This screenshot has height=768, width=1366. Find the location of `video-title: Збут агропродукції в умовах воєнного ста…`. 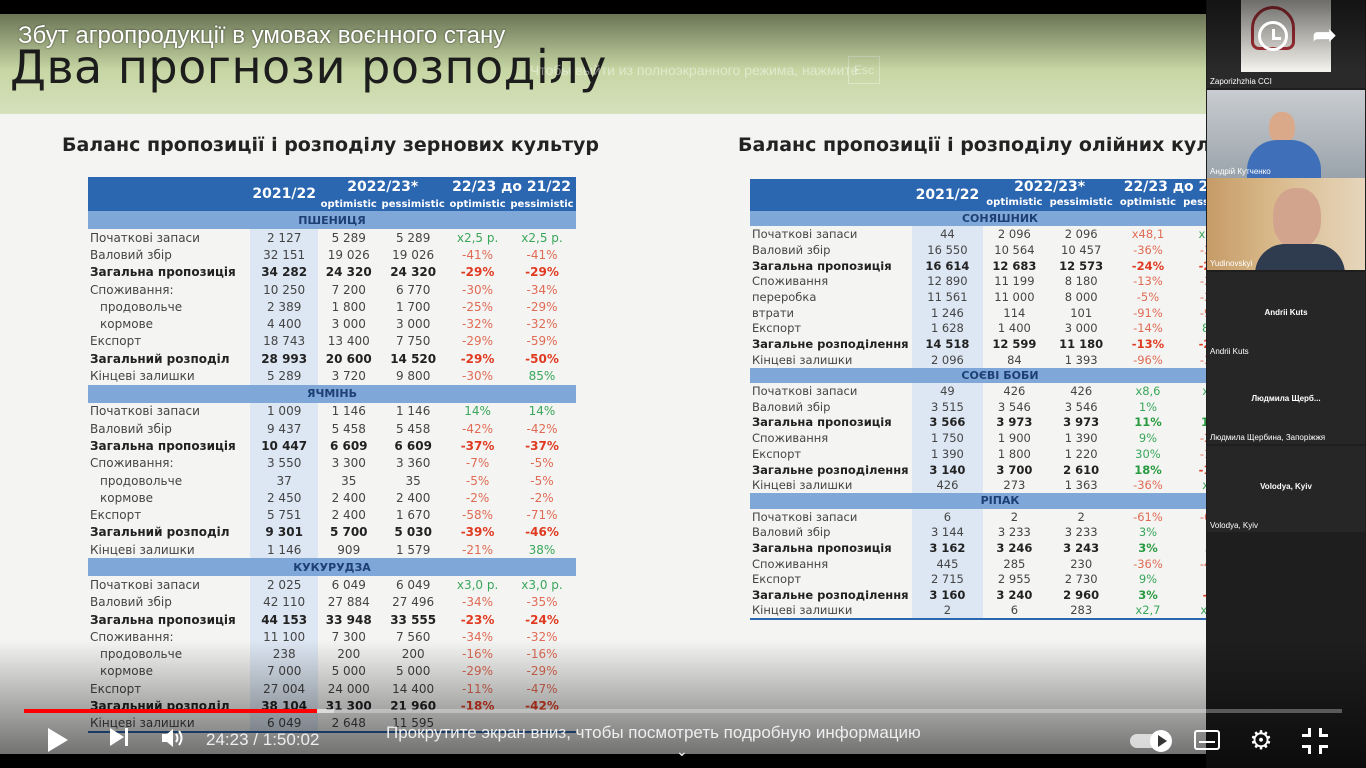

video-title: Збут агропродукції в умовах воєнного ста… is located at coordinates (262, 35).